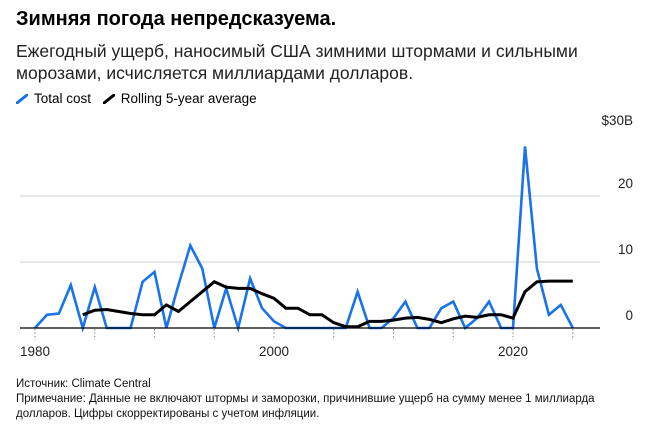  Describe the element at coordinates (617, 120) in the screenshot. I see `y-tick-label-30: $30B` at that location.